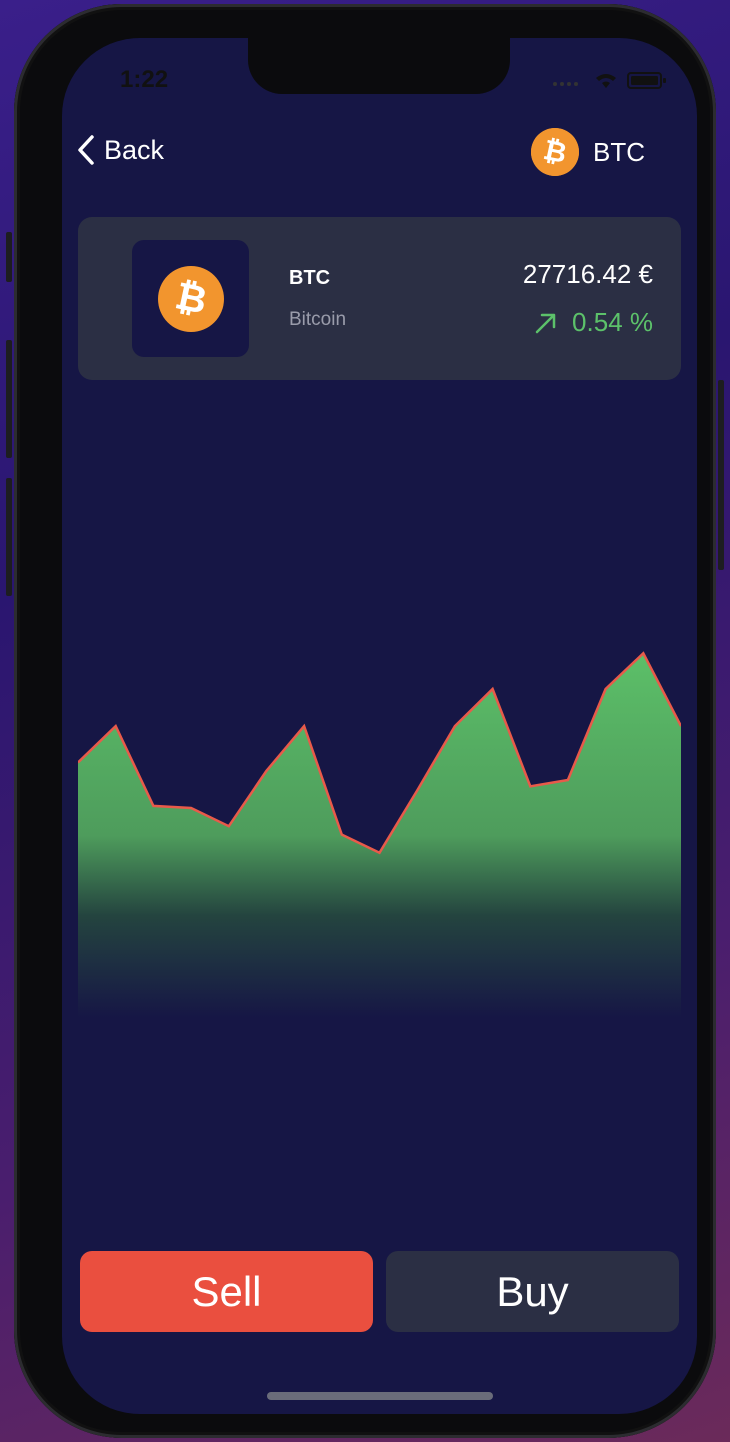  Describe the element at coordinates (587, 274) in the screenshot. I see `coin-price: 27716.42 €` at that location.